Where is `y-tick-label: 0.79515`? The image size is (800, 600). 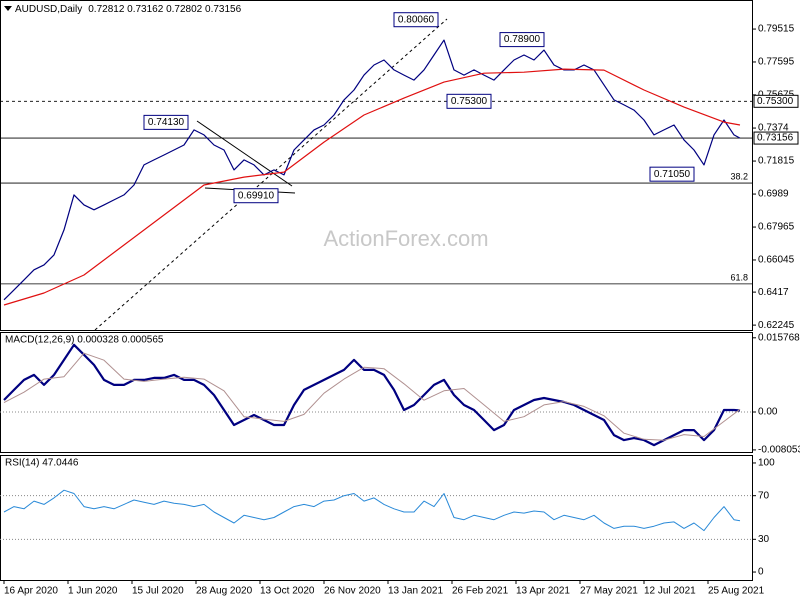 y-tick-label: 0.79515 is located at coordinates (776, 29).